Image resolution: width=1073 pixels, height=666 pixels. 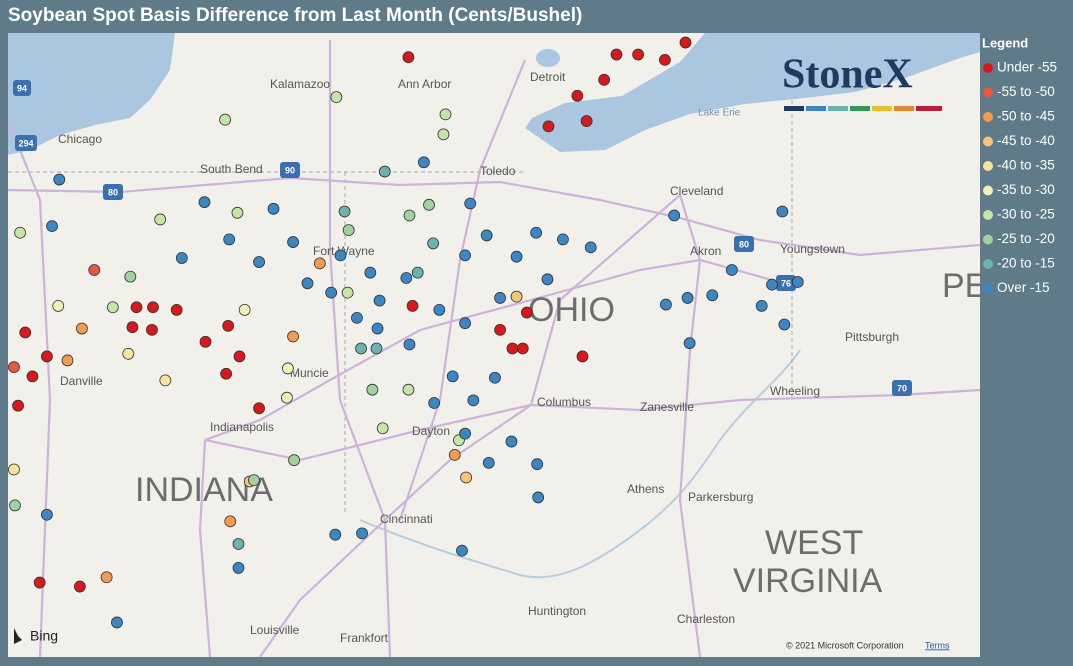 I want to click on city-label: South Bend, so click(x=231, y=169).